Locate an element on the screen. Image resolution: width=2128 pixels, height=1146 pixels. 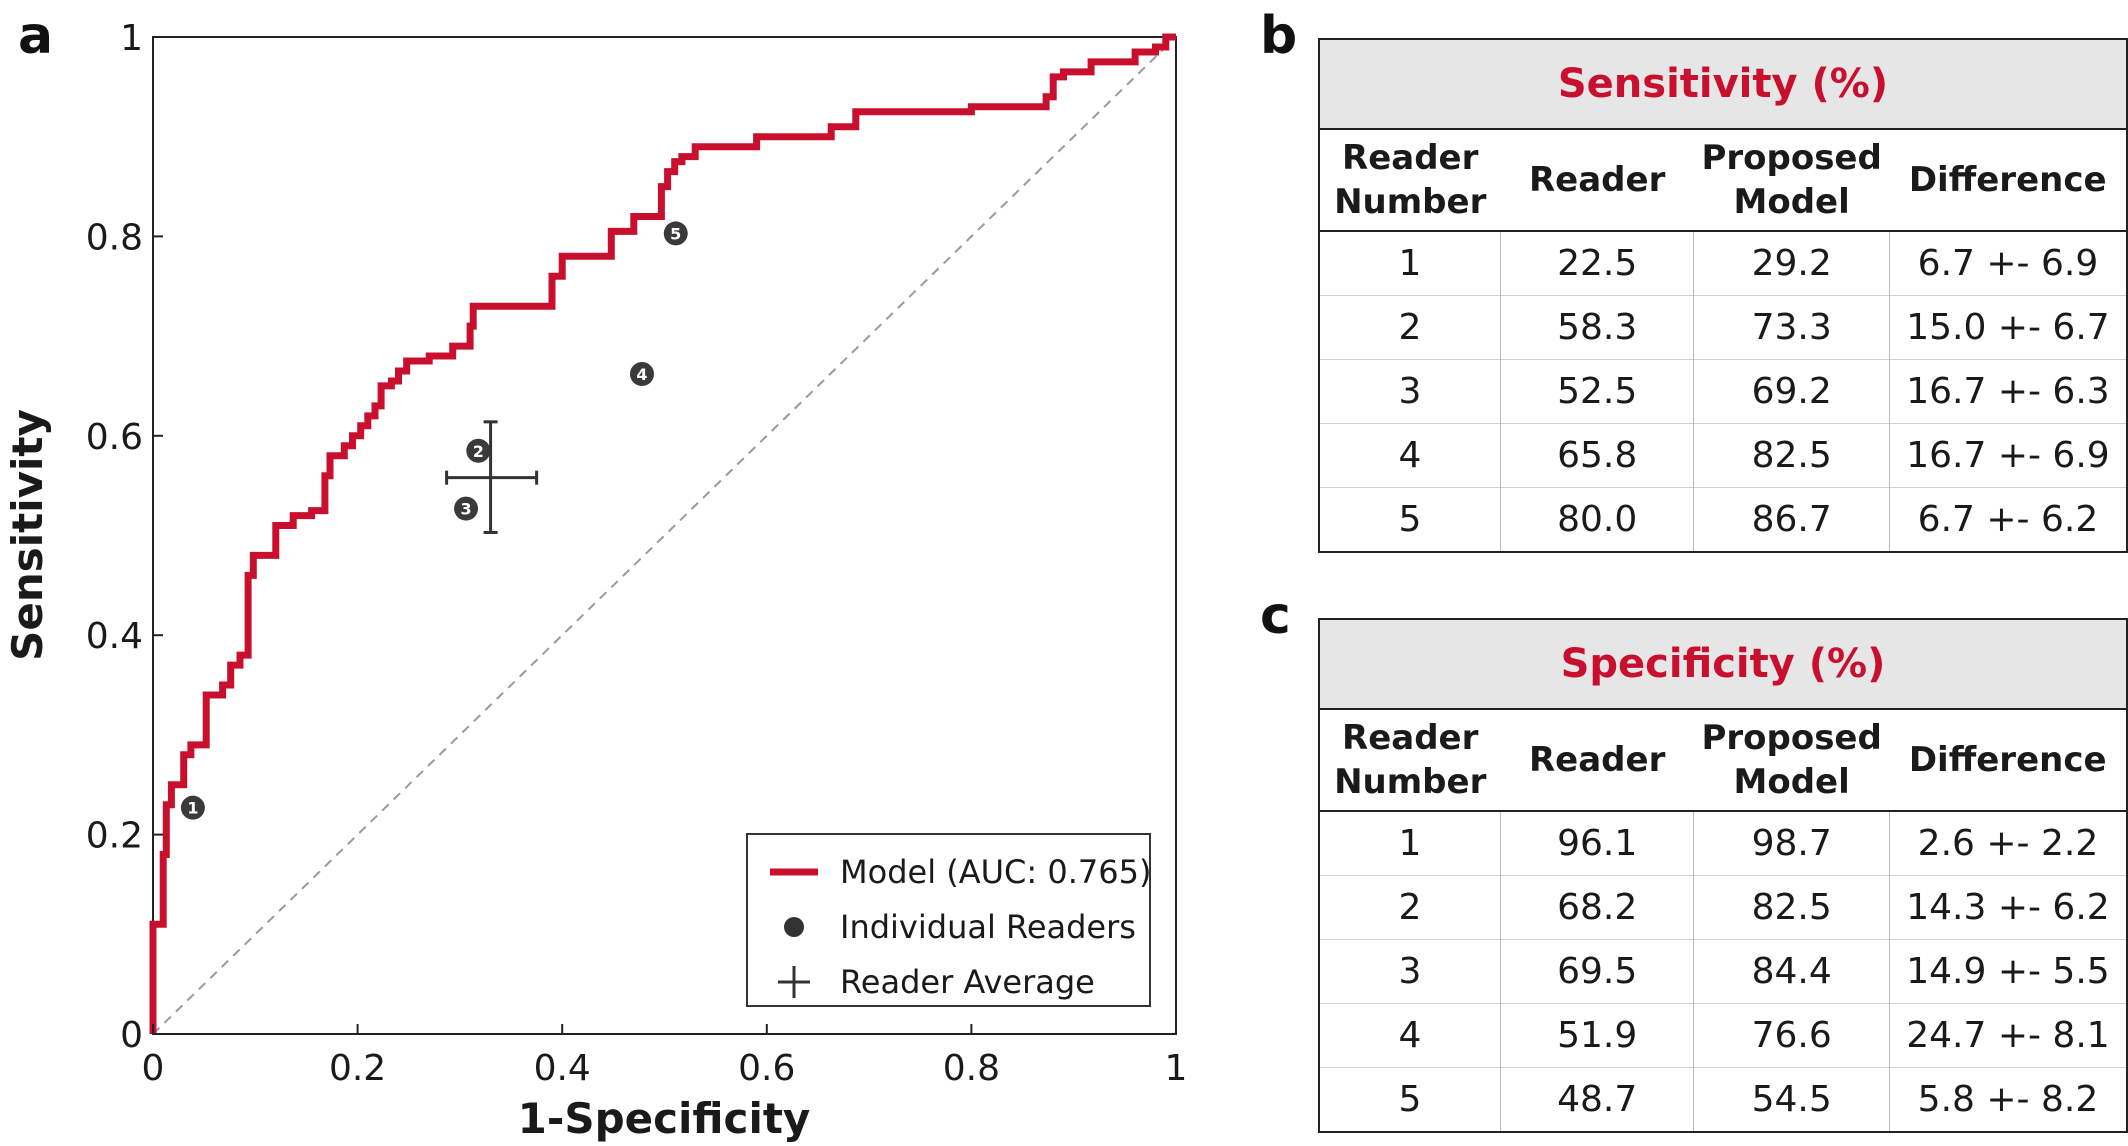
panel-label-c: c is located at coordinates (1275, 616).